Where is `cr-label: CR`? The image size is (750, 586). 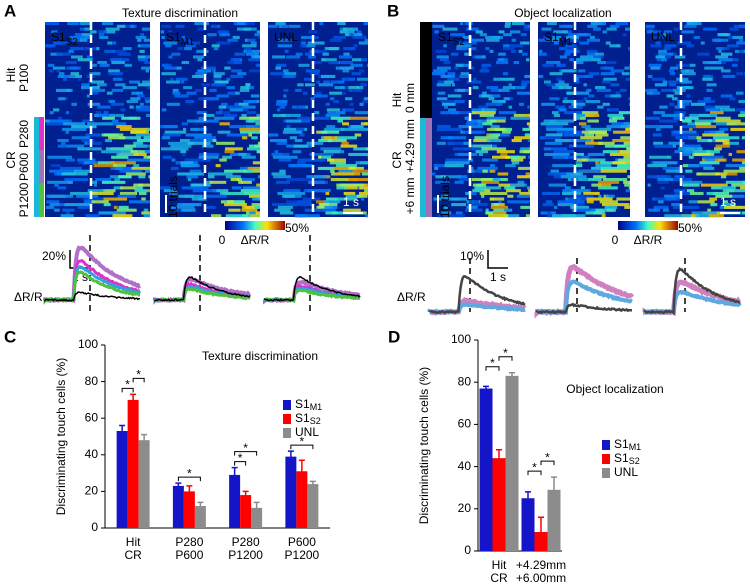
cr-label: CR is located at coordinates (11, 160).